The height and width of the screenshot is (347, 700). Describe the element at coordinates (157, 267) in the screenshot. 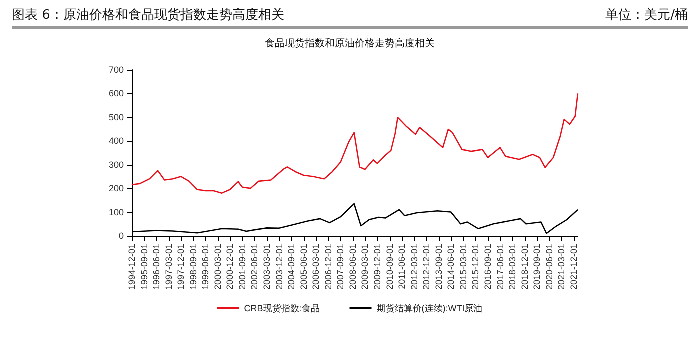

I see `x-tick-label: 1996-06-01` at that location.